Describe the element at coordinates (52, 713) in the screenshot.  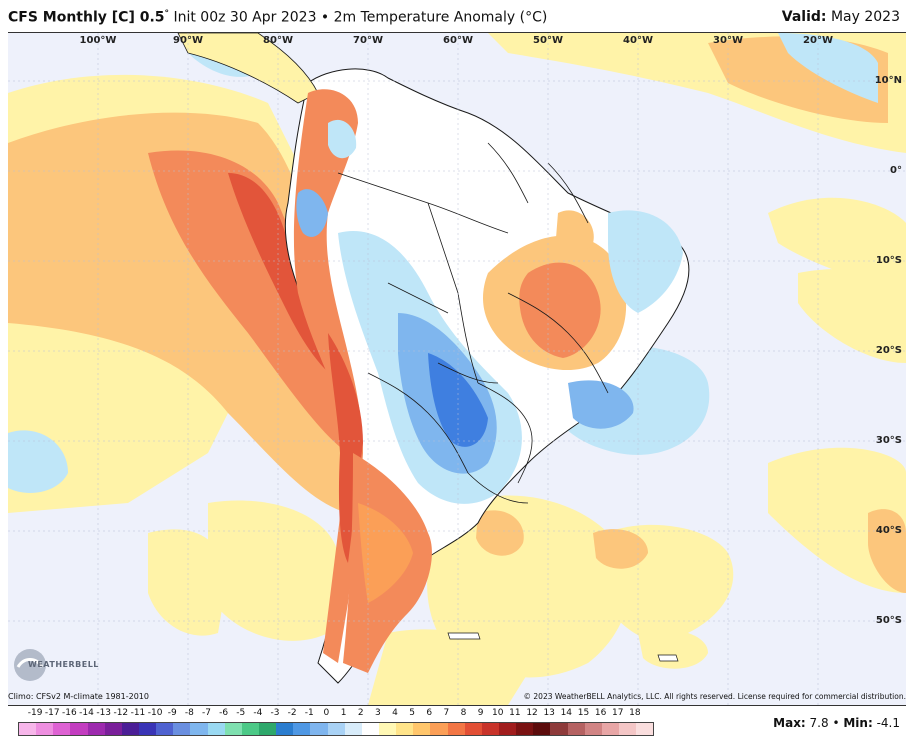
I see `legend-label: -17` at that location.